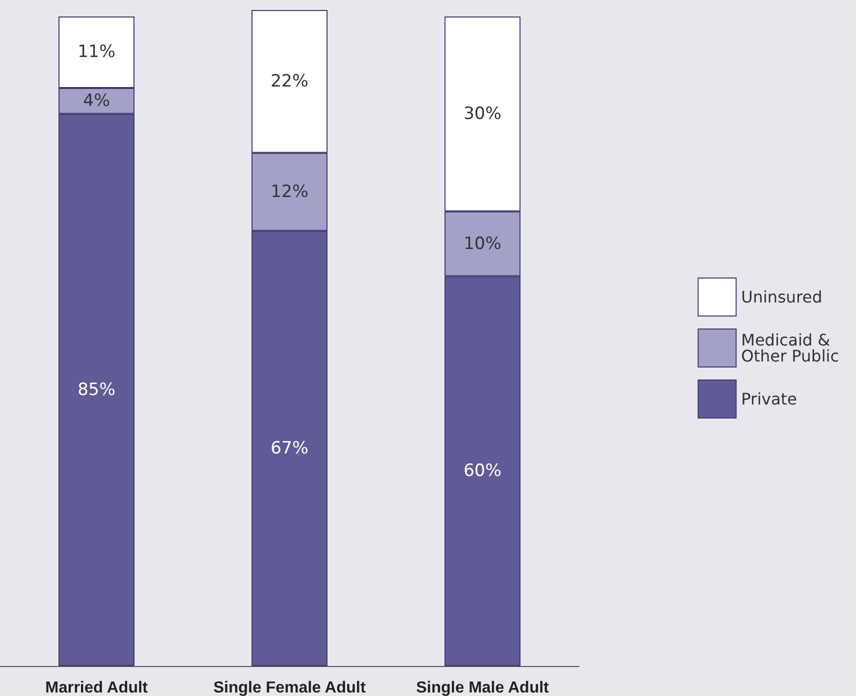 This screenshot has height=696, width=856. I want to click on data-label: 30%, so click(483, 114).